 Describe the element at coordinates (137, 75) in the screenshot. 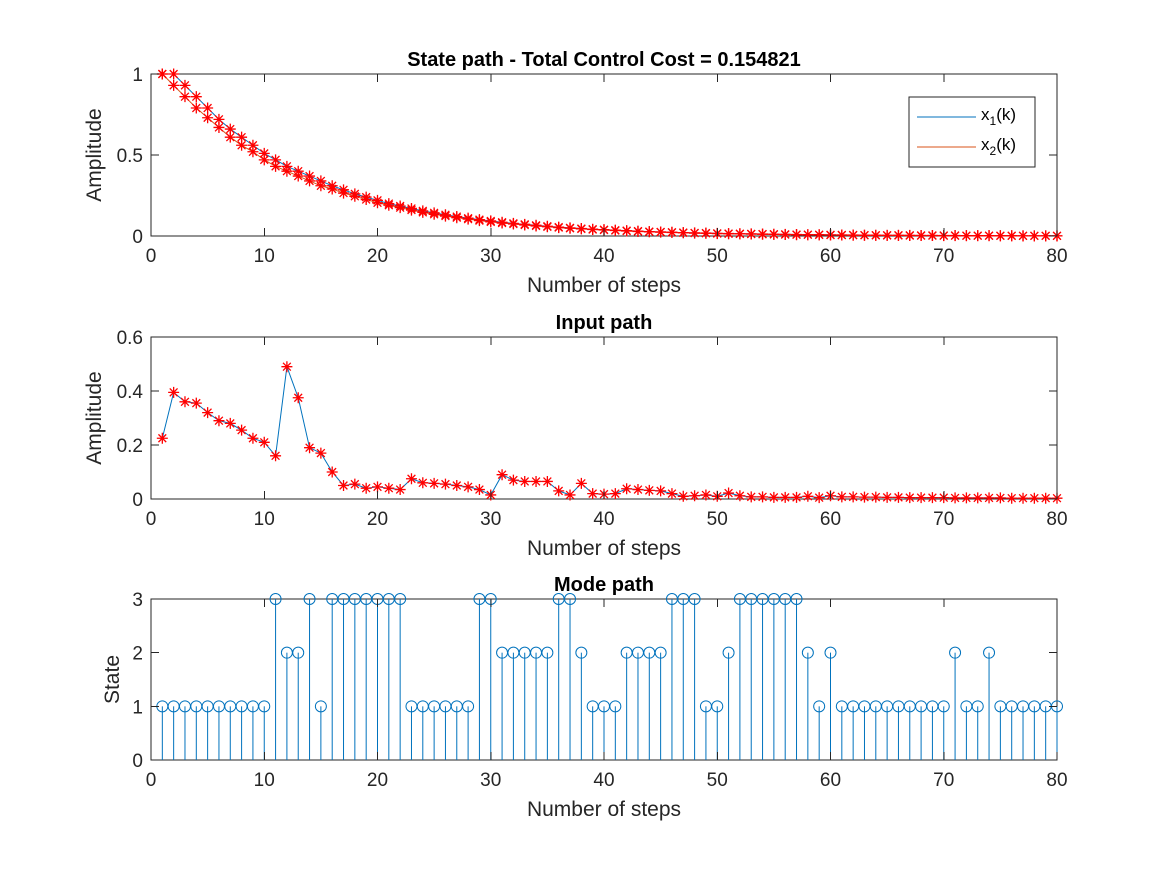

I see `y-tick-label: 1` at that location.